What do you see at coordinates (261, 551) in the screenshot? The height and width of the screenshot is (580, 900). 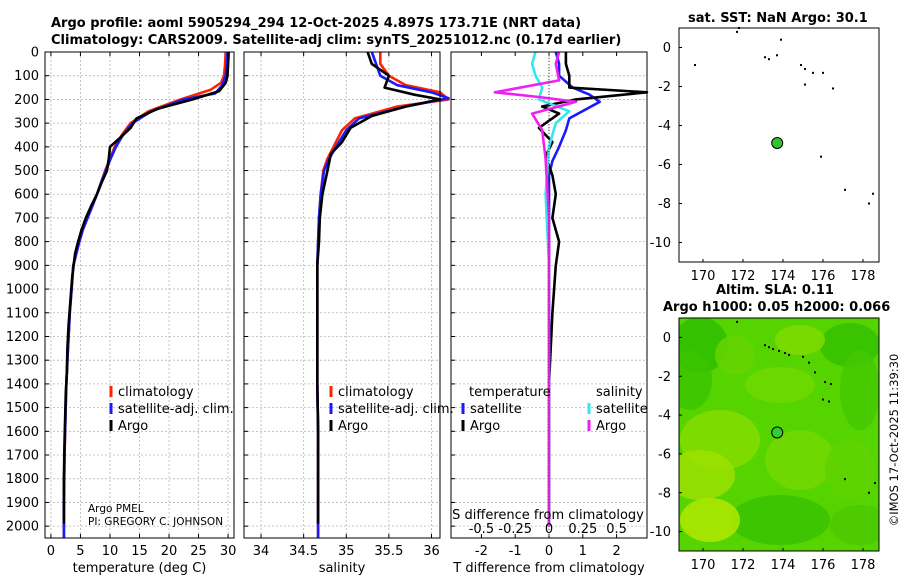 I see `x-tick-label: 34` at bounding box center [261, 551].